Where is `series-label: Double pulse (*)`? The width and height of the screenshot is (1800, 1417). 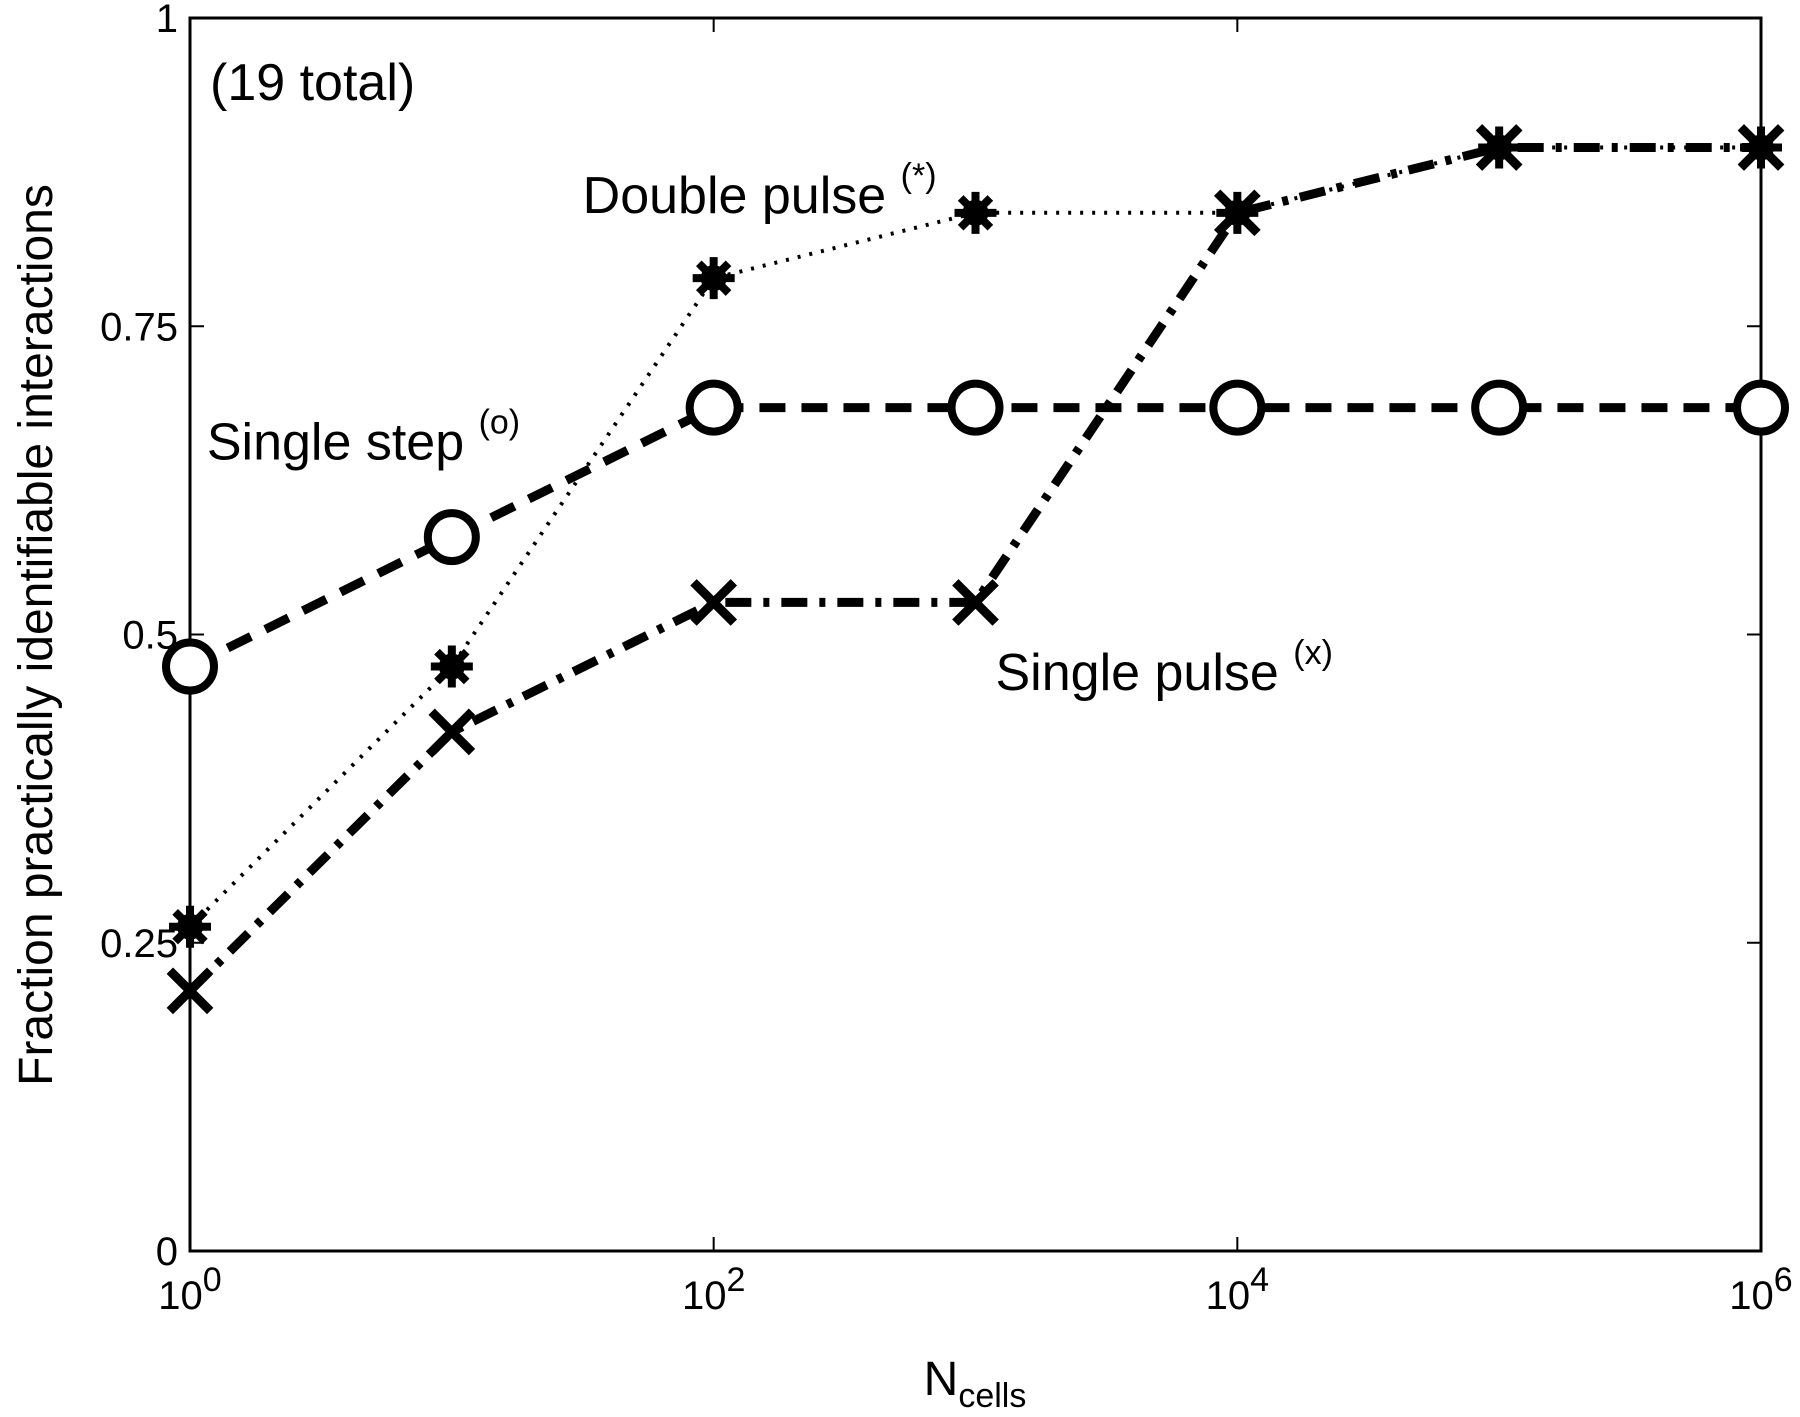
series-label: Double pulse (*) is located at coordinates (760, 191).